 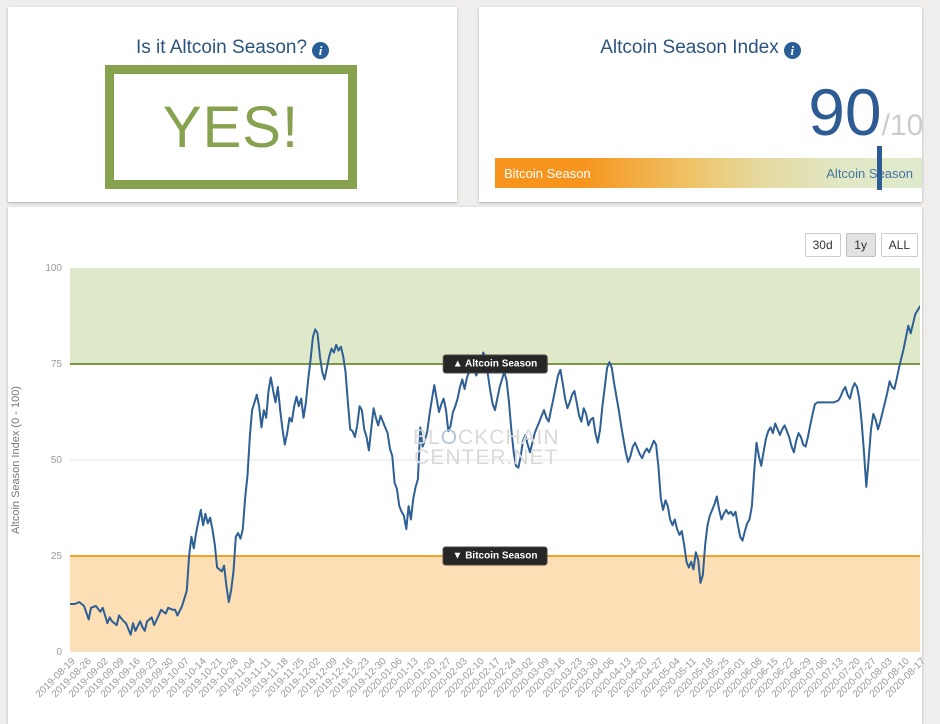 What do you see at coordinates (708, 173) in the screenshot?
I see `season-gradient-bar: Bitcoin Season Altcoin Season` at bounding box center [708, 173].